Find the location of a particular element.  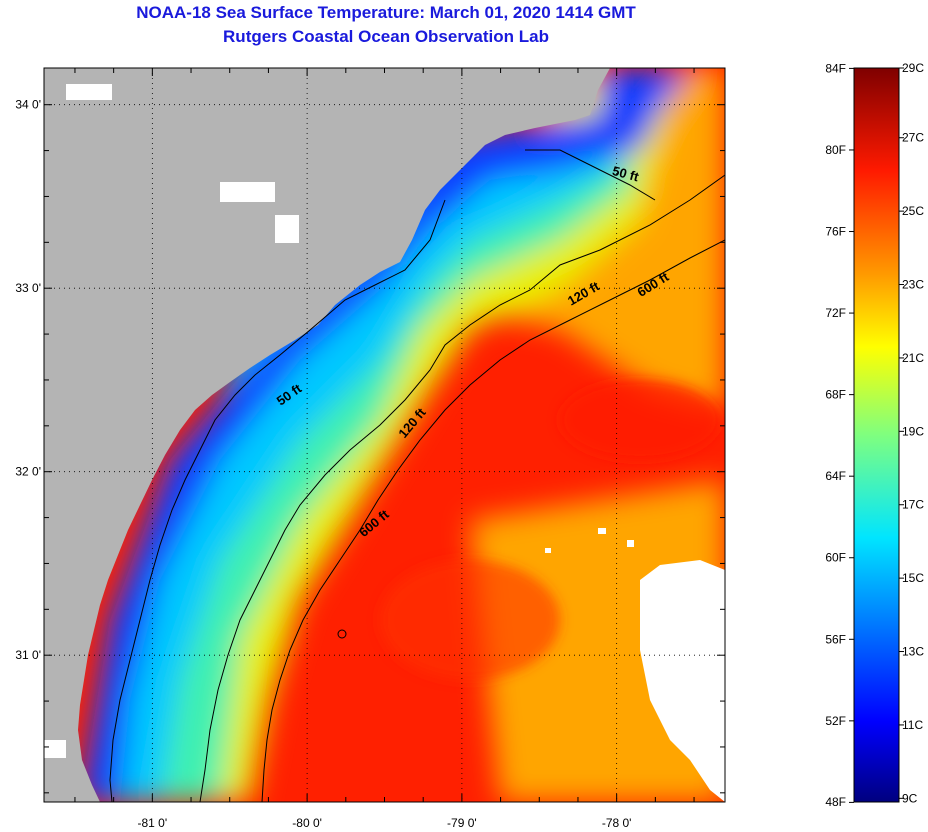

colorbar-c-label-0: 29C is located at coordinates (913, 68).